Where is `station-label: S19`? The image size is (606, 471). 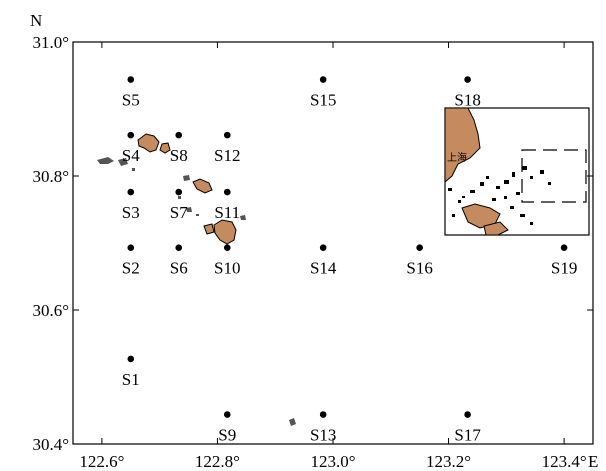
station-label: S19 is located at coordinates (564, 268).